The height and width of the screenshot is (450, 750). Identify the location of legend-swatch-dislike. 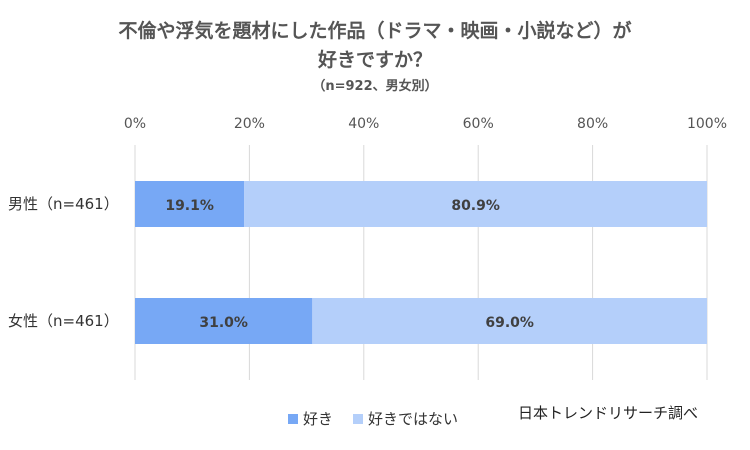
(358, 418).